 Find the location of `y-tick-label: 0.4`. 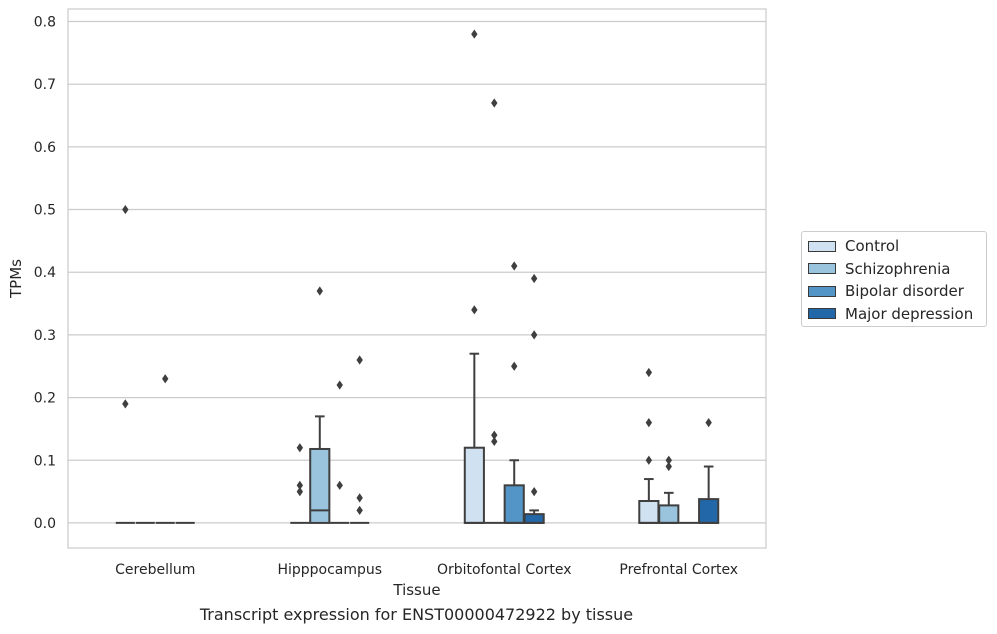

y-tick-label: 0.4 is located at coordinates (45, 273).